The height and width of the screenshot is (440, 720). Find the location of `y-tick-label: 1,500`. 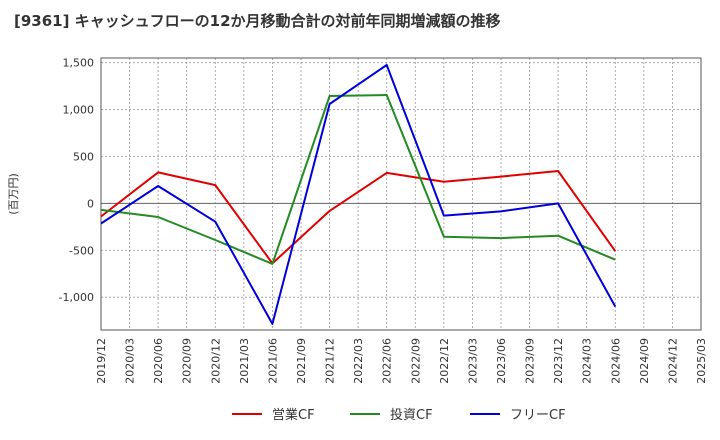

y-tick-label: 1,500 is located at coordinates (79, 63).